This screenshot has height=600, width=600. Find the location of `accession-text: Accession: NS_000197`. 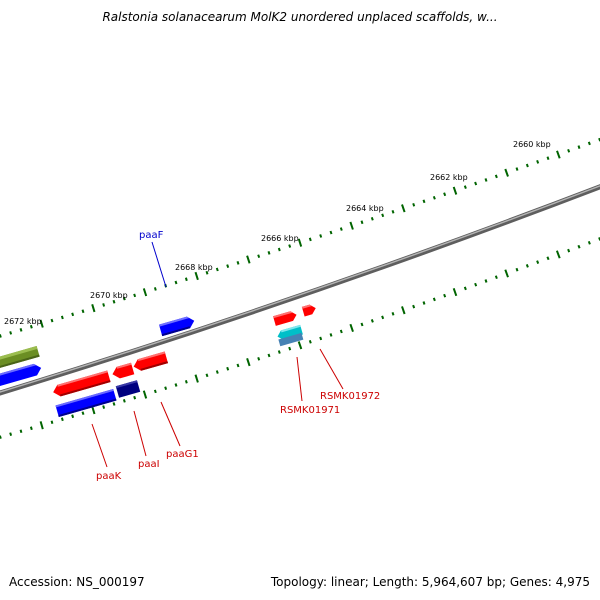

accession-text: Accession: NS_000197 is located at coordinates (77, 582).